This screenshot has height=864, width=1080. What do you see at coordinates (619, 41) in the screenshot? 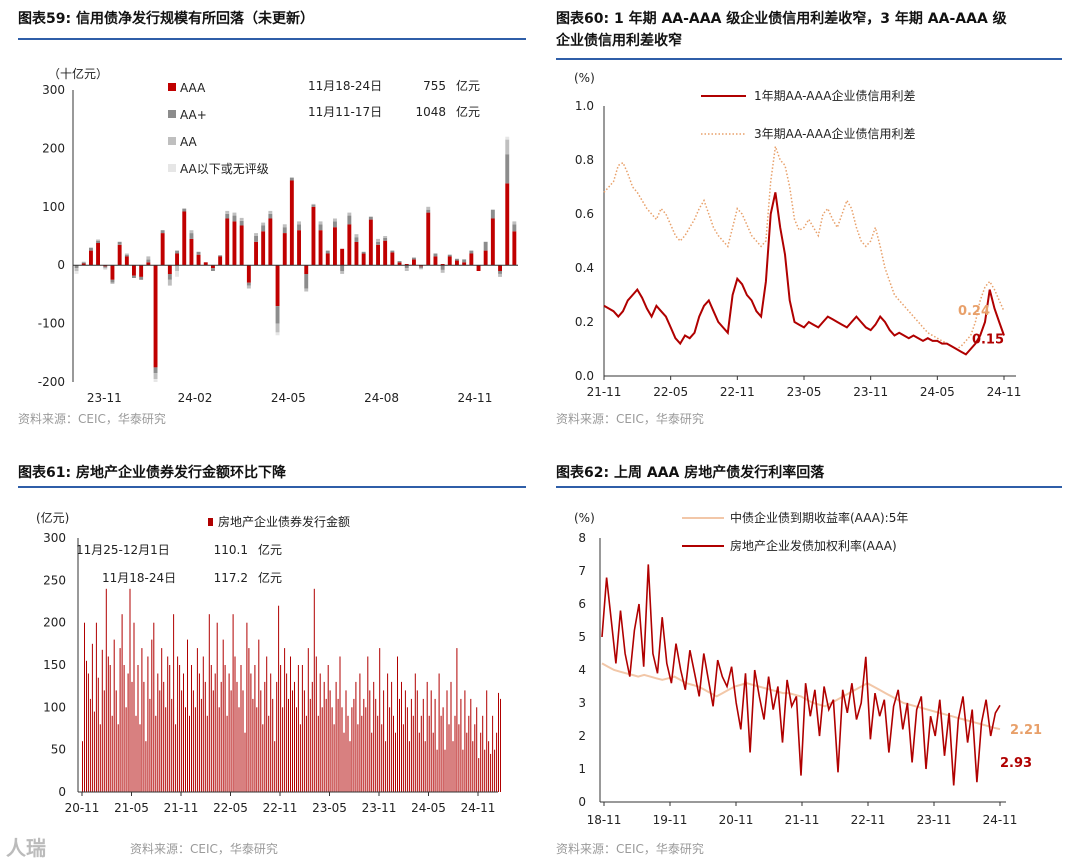
I see `chart-title-line2: 企业债信用利差收窄` at bounding box center [619, 41].